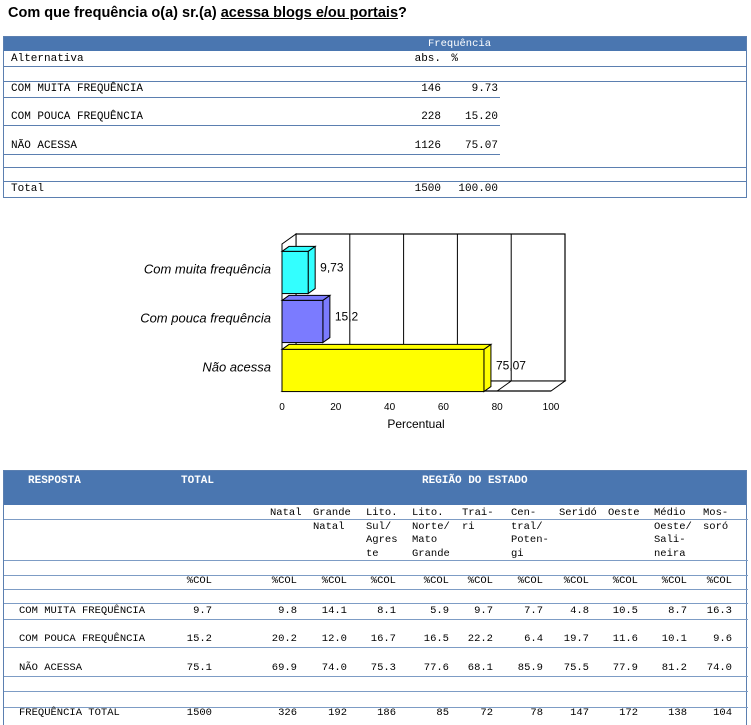 The image size is (751, 725). What do you see at coordinates (674, 639) in the screenshot?
I see `row-value: 10.1` at bounding box center [674, 639].